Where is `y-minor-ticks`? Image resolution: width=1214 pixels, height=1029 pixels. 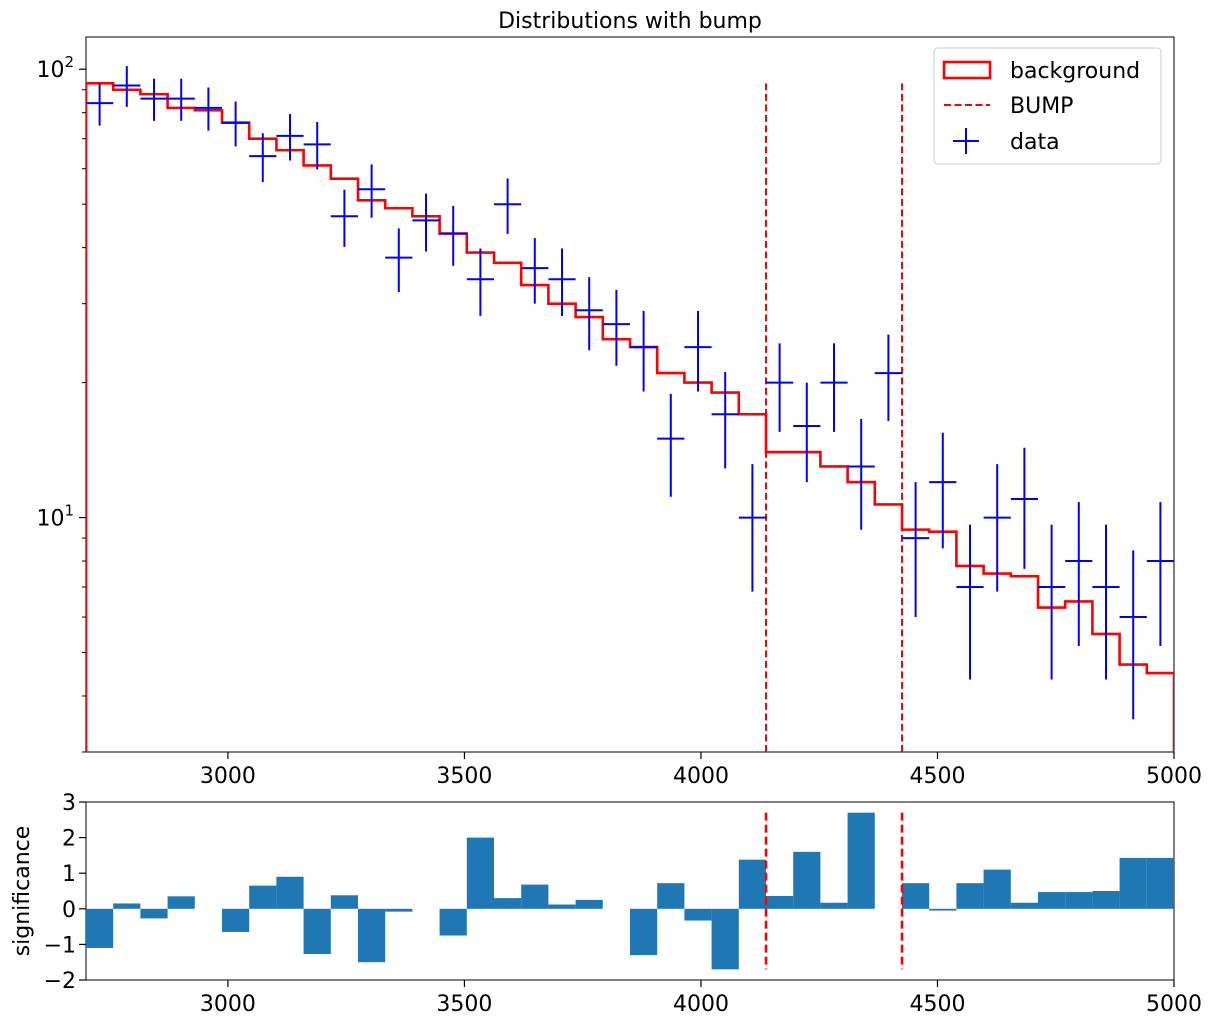 y-minor-ticks is located at coordinates (84, 421).